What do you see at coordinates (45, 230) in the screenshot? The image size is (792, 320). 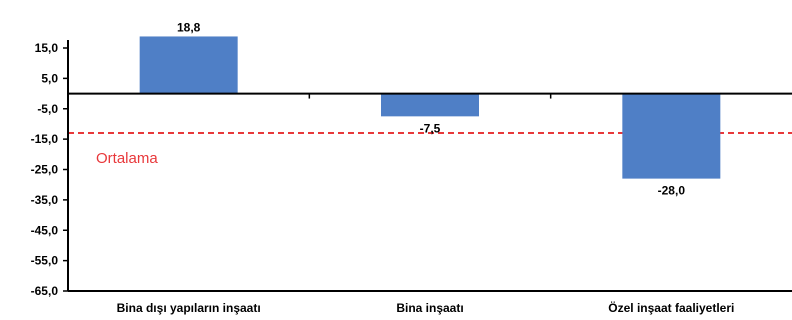 I see `y-tick-label: -45,0` at bounding box center [45, 230].